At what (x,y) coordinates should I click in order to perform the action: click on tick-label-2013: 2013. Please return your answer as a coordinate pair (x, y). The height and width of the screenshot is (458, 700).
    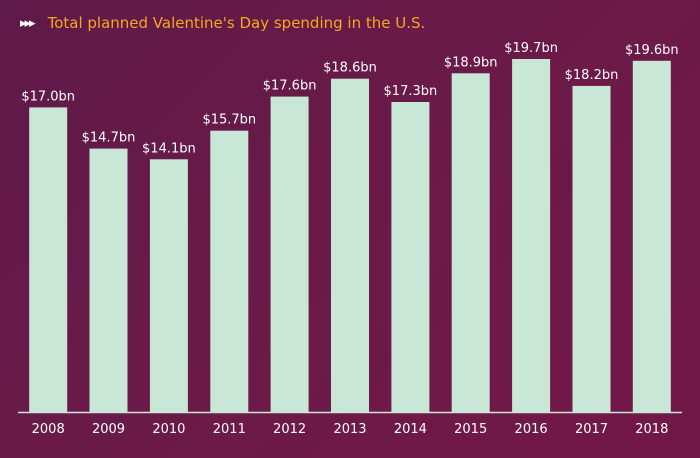
    Looking at the image, I should click on (349, 429).